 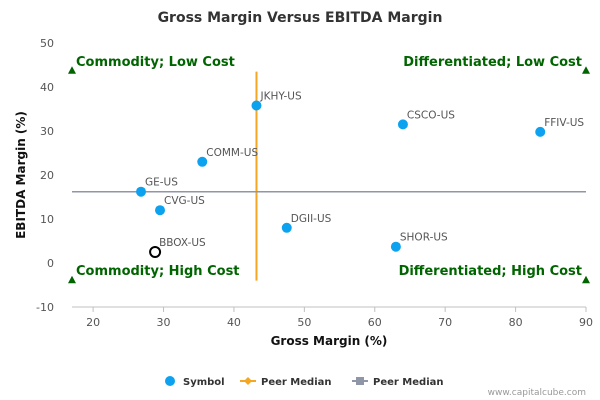 I want to click on quadrant-marker-top-right, so click(x=586, y=70).